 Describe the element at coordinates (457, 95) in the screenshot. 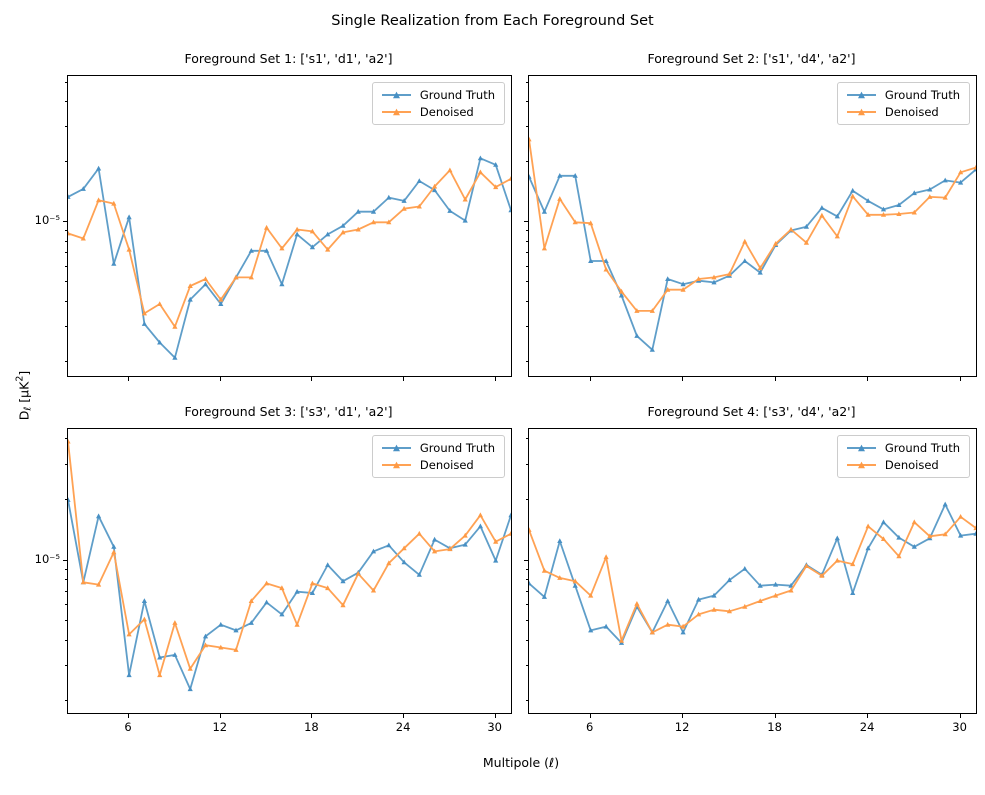

I see `legend-label-ground-truth: Ground Truth` at that location.